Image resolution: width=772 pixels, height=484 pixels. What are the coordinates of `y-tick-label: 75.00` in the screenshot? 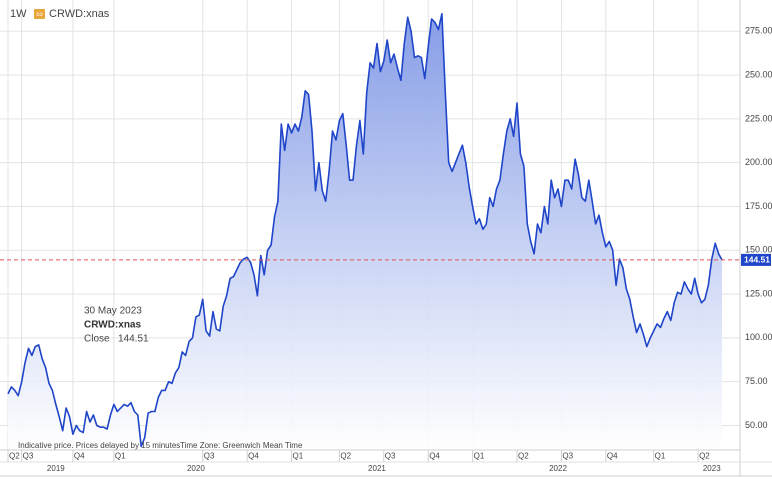 It's located at (756, 381).